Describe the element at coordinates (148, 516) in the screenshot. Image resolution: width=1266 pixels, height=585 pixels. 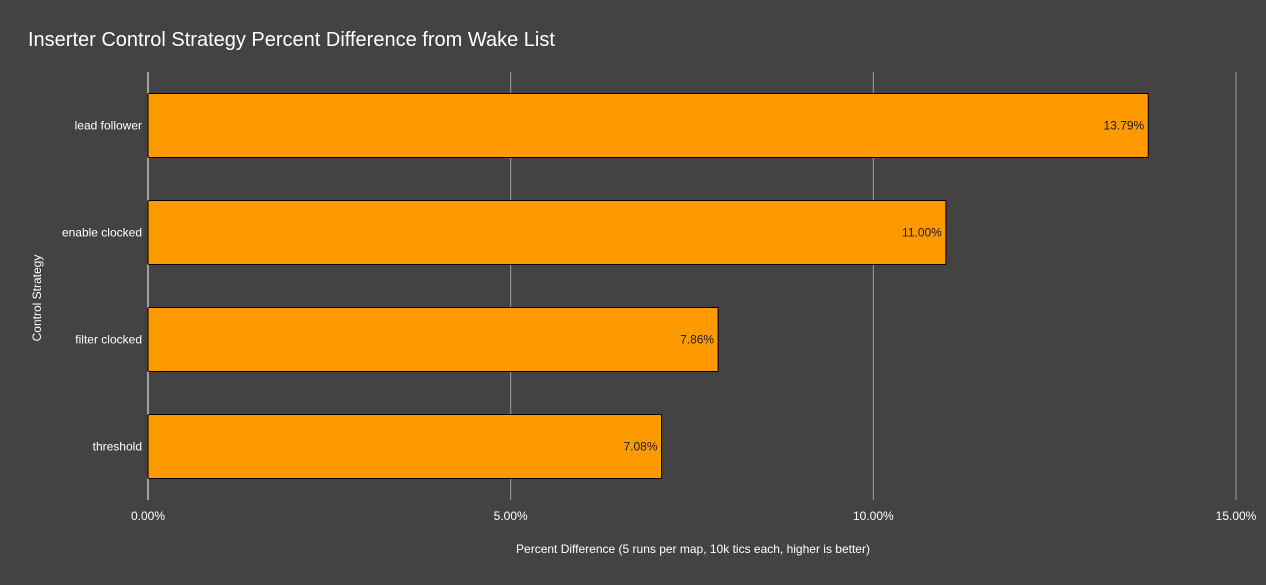
I see `x-tick-label: 0.00%` at that location.